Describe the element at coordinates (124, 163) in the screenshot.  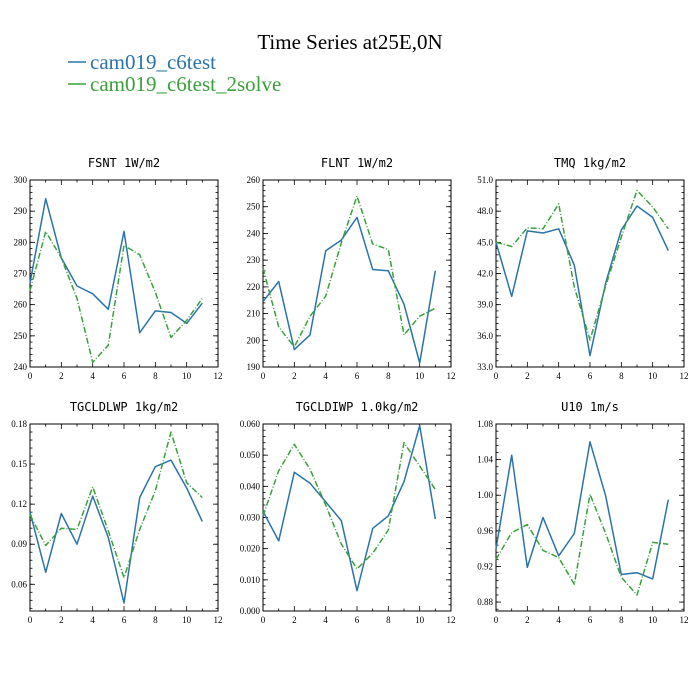
I see `panel-title-0: FSNT 1W/m2` at that location.